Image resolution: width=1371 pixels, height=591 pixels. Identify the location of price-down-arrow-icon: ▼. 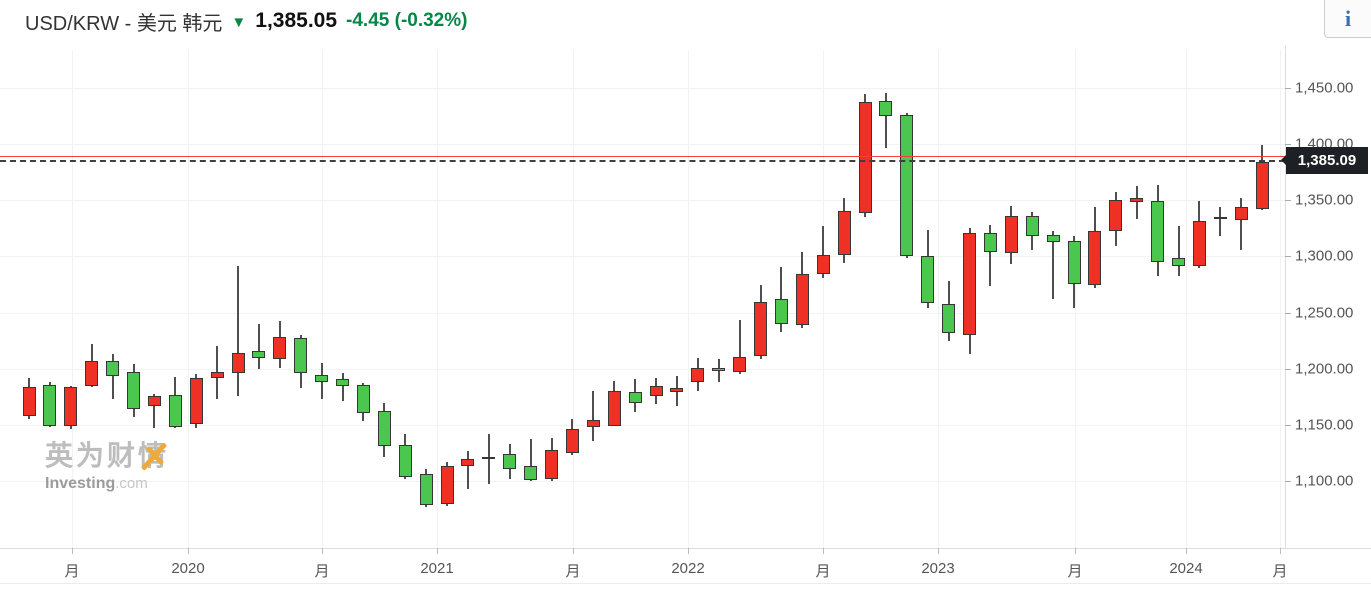
(239, 22).